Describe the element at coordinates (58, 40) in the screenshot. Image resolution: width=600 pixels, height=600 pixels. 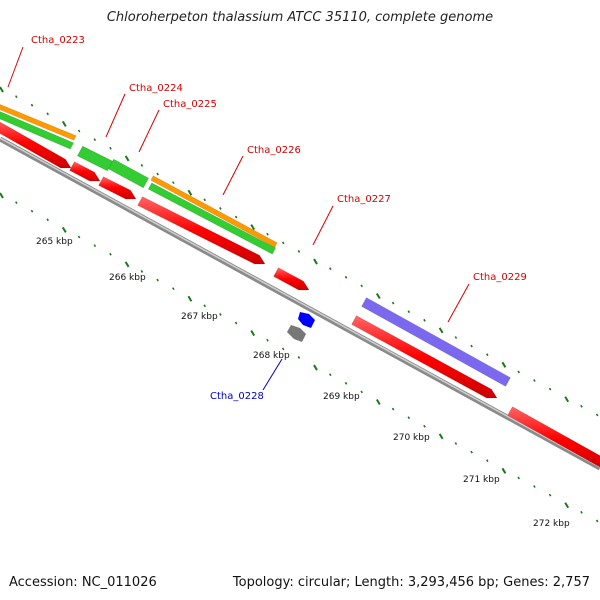
I see `gene-label-ctha-0223: Ctha_0223` at that location.